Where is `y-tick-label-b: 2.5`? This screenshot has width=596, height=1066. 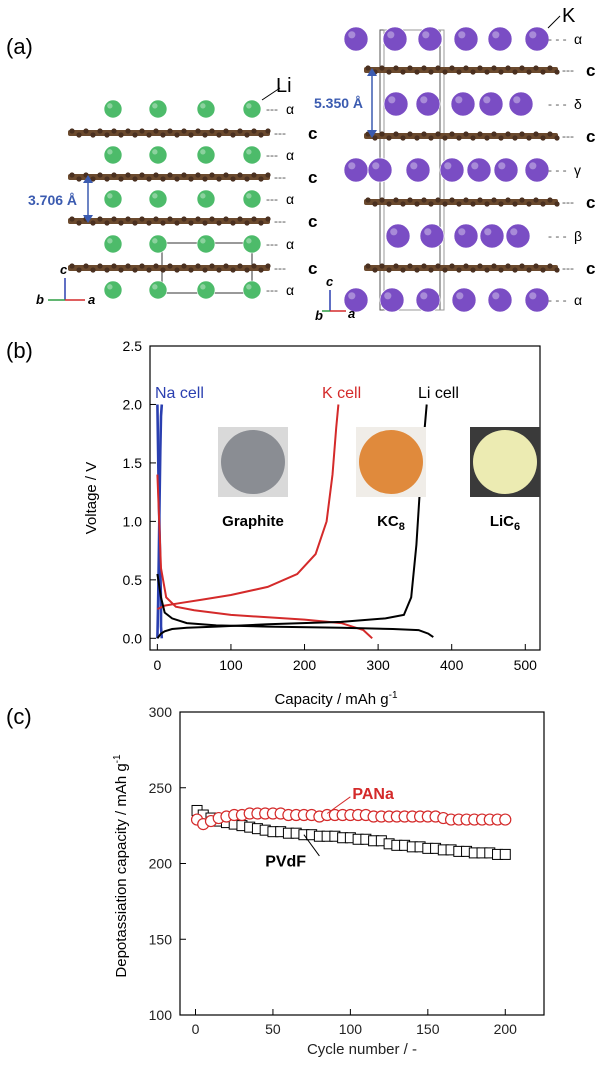
y-tick-label-b: 2.5 is located at coordinates (133, 346).